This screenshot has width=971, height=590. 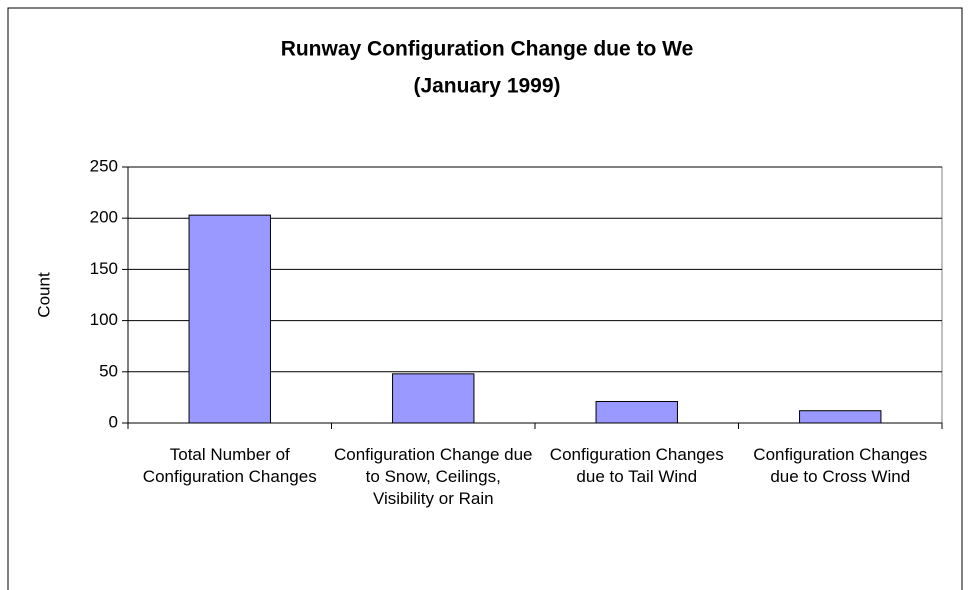 I want to click on x-tick-label: Total Number of Configuration Changes, so click(x=229, y=465).